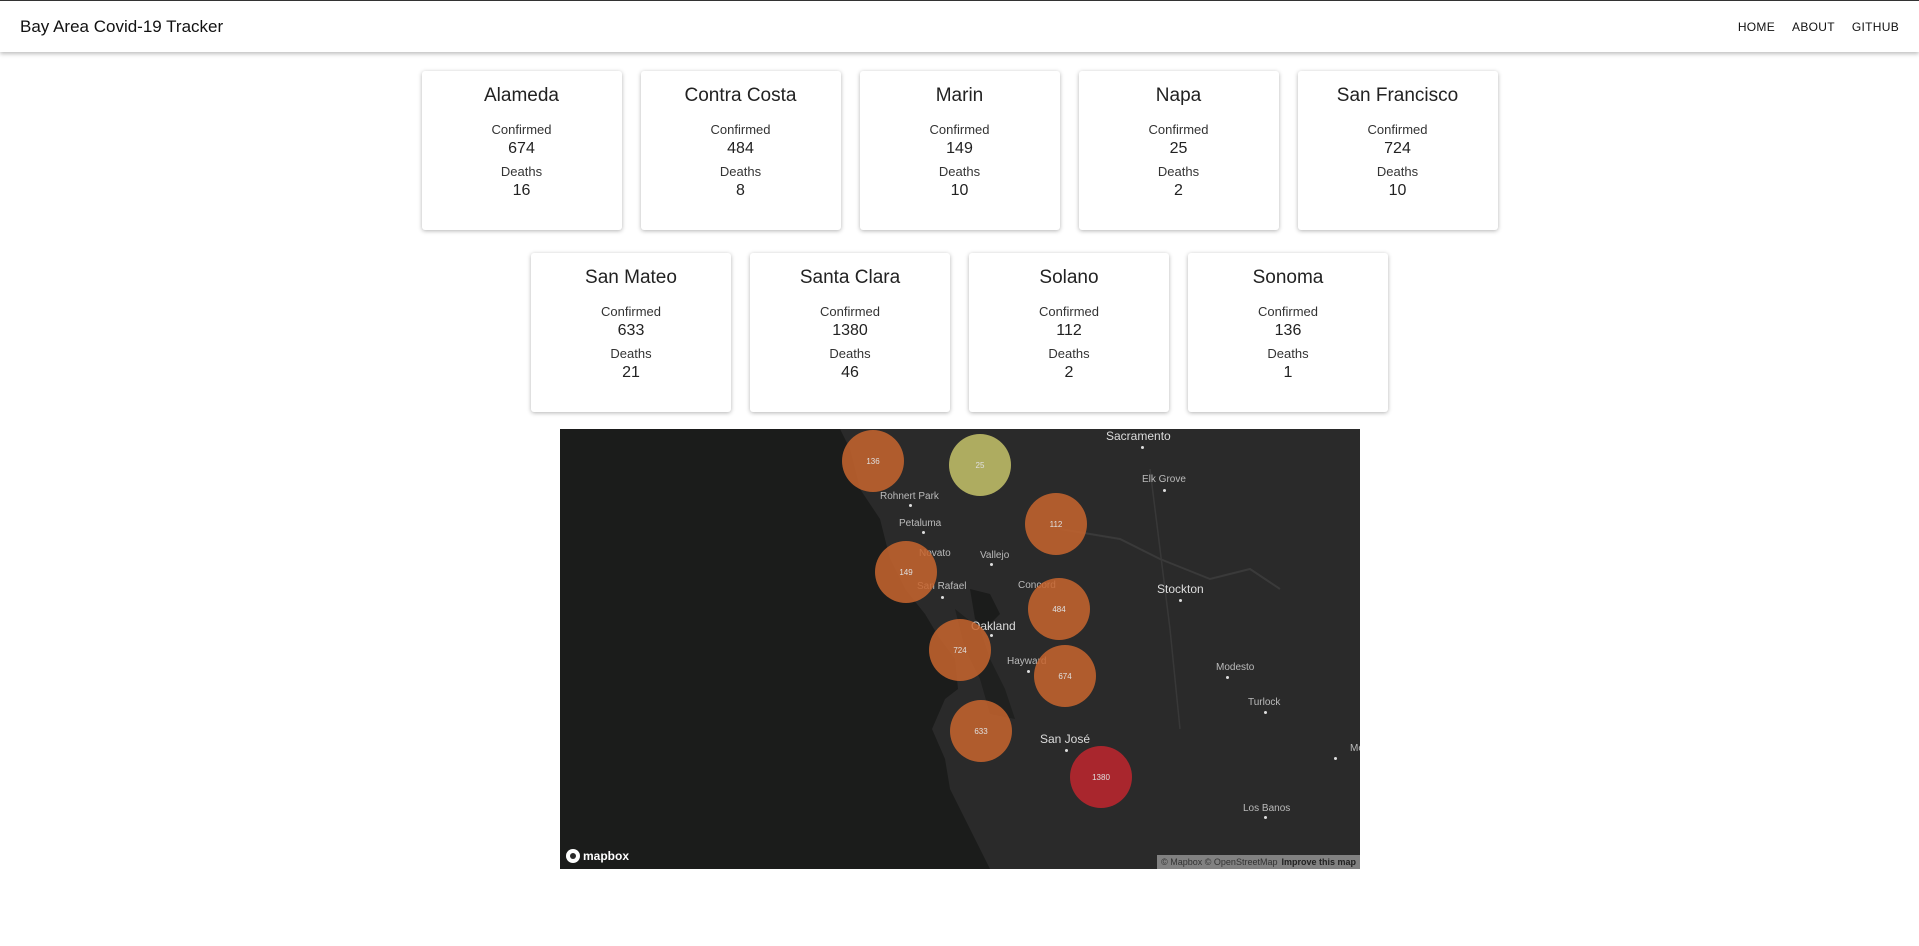 The width and height of the screenshot is (1919, 946). Describe the element at coordinates (573, 856) in the screenshot. I see `mapbox-logo-icon` at that location.